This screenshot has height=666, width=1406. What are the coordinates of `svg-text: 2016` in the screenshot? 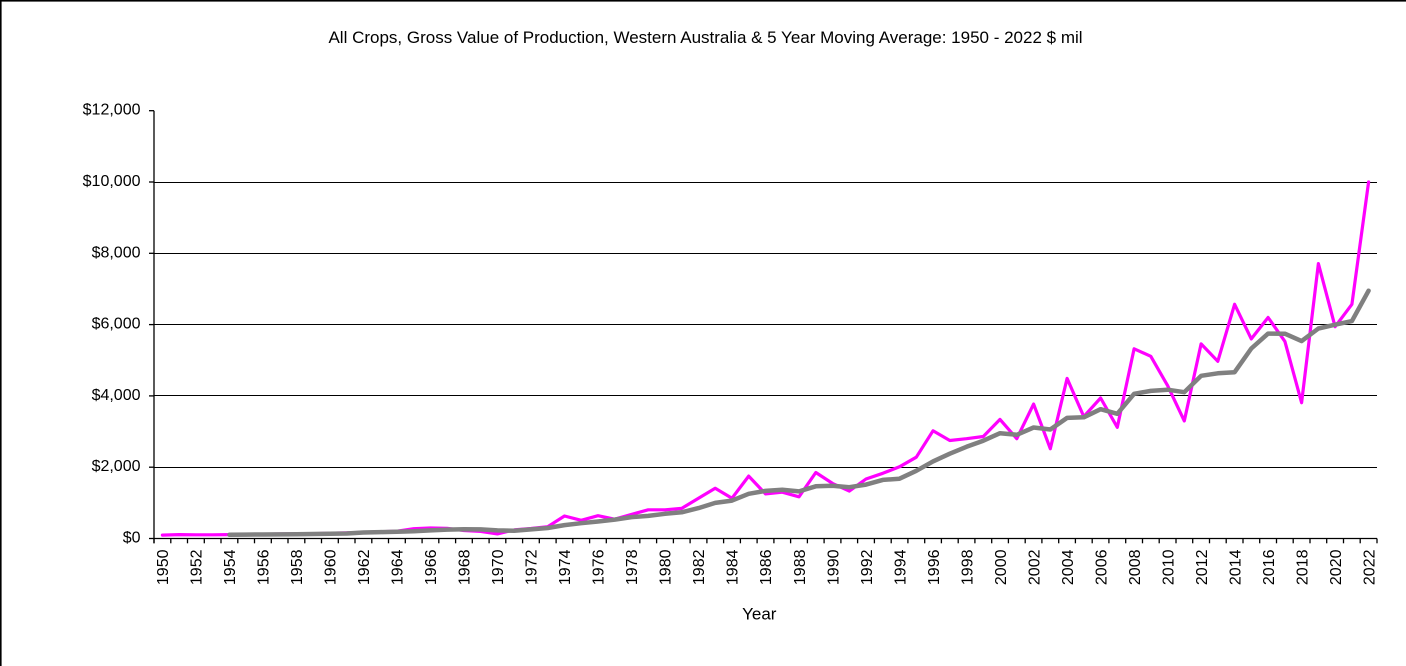 It's located at (1269, 567).